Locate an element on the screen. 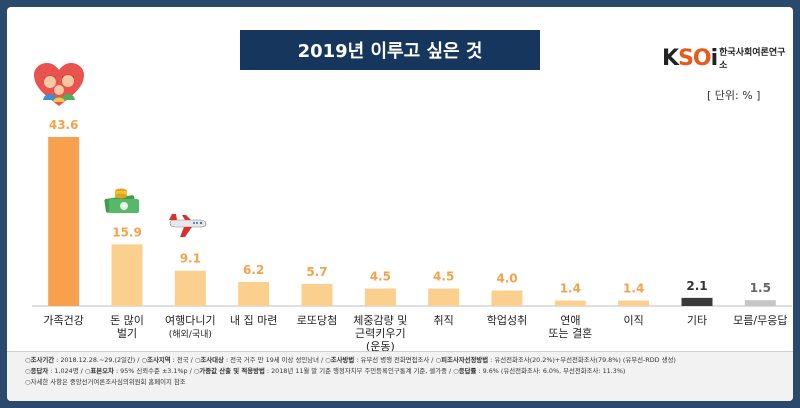  category-label: 연애 또는 결혼 is located at coordinates (570, 327).